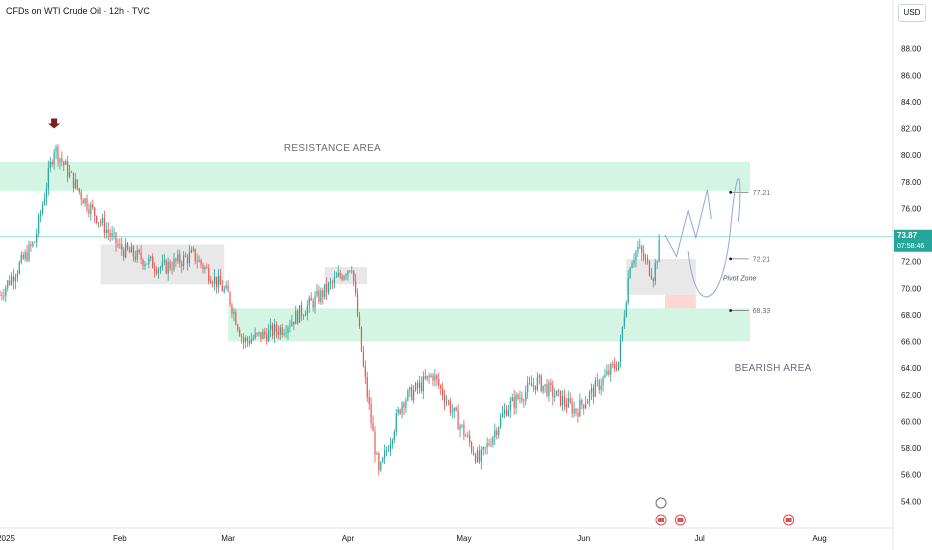  I want to click on y-tick-label: 80.00, so click(911, 155).